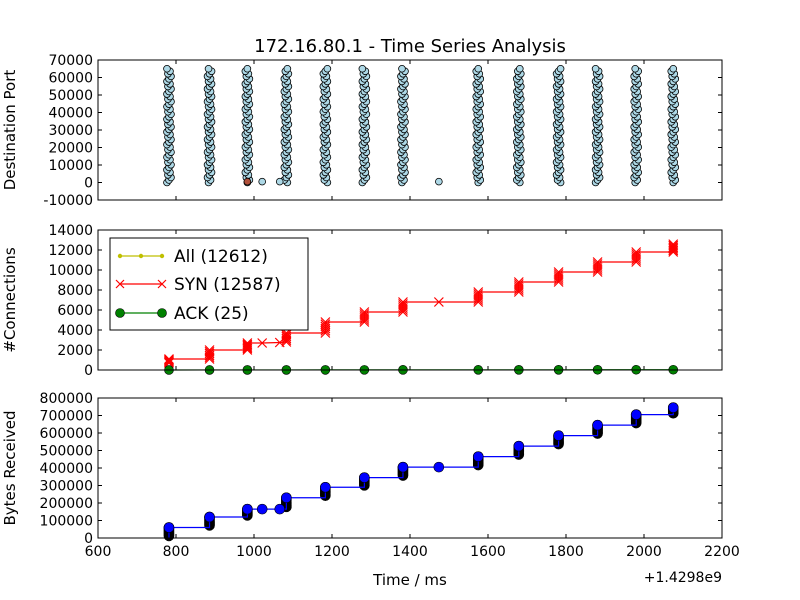 The image size is (800, 600). I want to click on bytes-x-tick-label: 1800, so click(566, 552).